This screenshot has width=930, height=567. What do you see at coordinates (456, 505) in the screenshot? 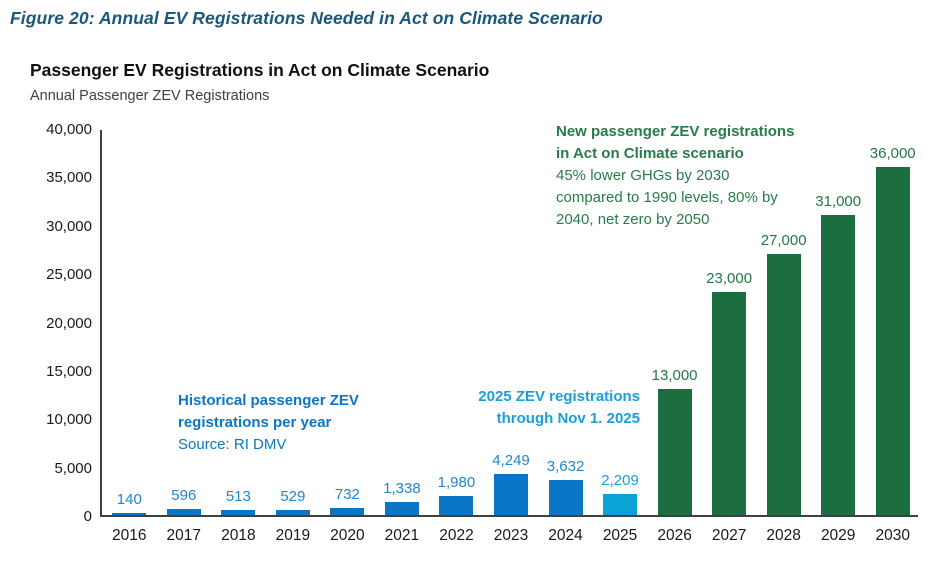
I see `bar-2022` at bounding box center [456, 505].